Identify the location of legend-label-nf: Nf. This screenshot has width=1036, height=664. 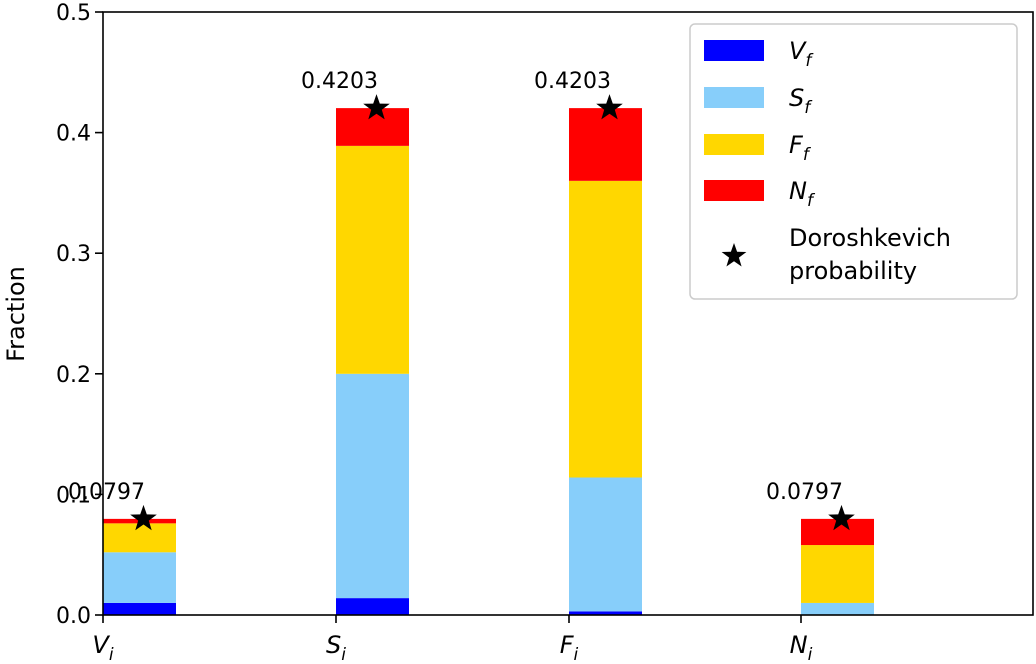
(802, 194).